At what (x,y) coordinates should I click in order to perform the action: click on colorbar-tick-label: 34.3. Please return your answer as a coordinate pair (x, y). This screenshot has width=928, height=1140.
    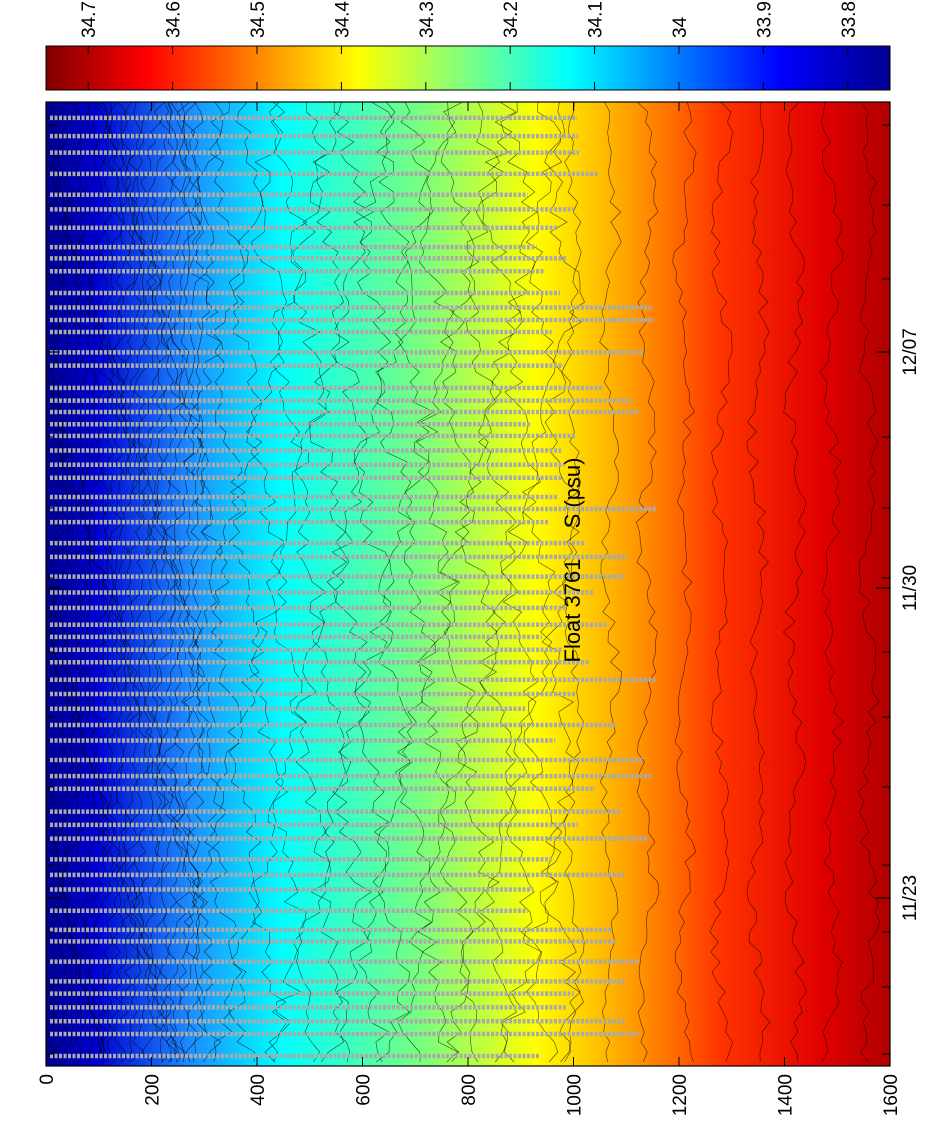
    Looking at the image, I should click on (427, 19).